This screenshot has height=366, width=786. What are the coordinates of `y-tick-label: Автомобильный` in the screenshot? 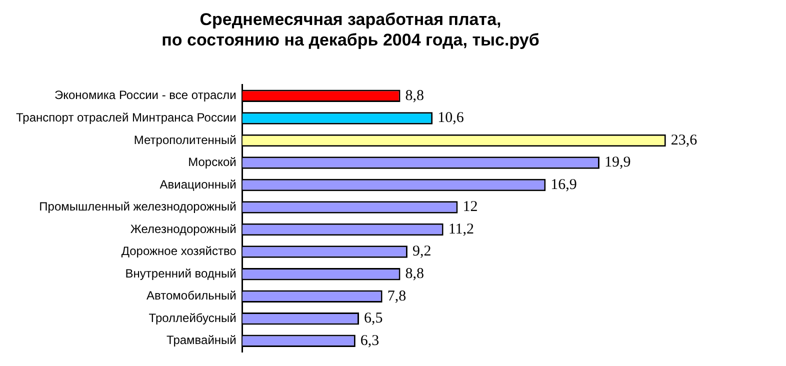 It's located at (191, 295).